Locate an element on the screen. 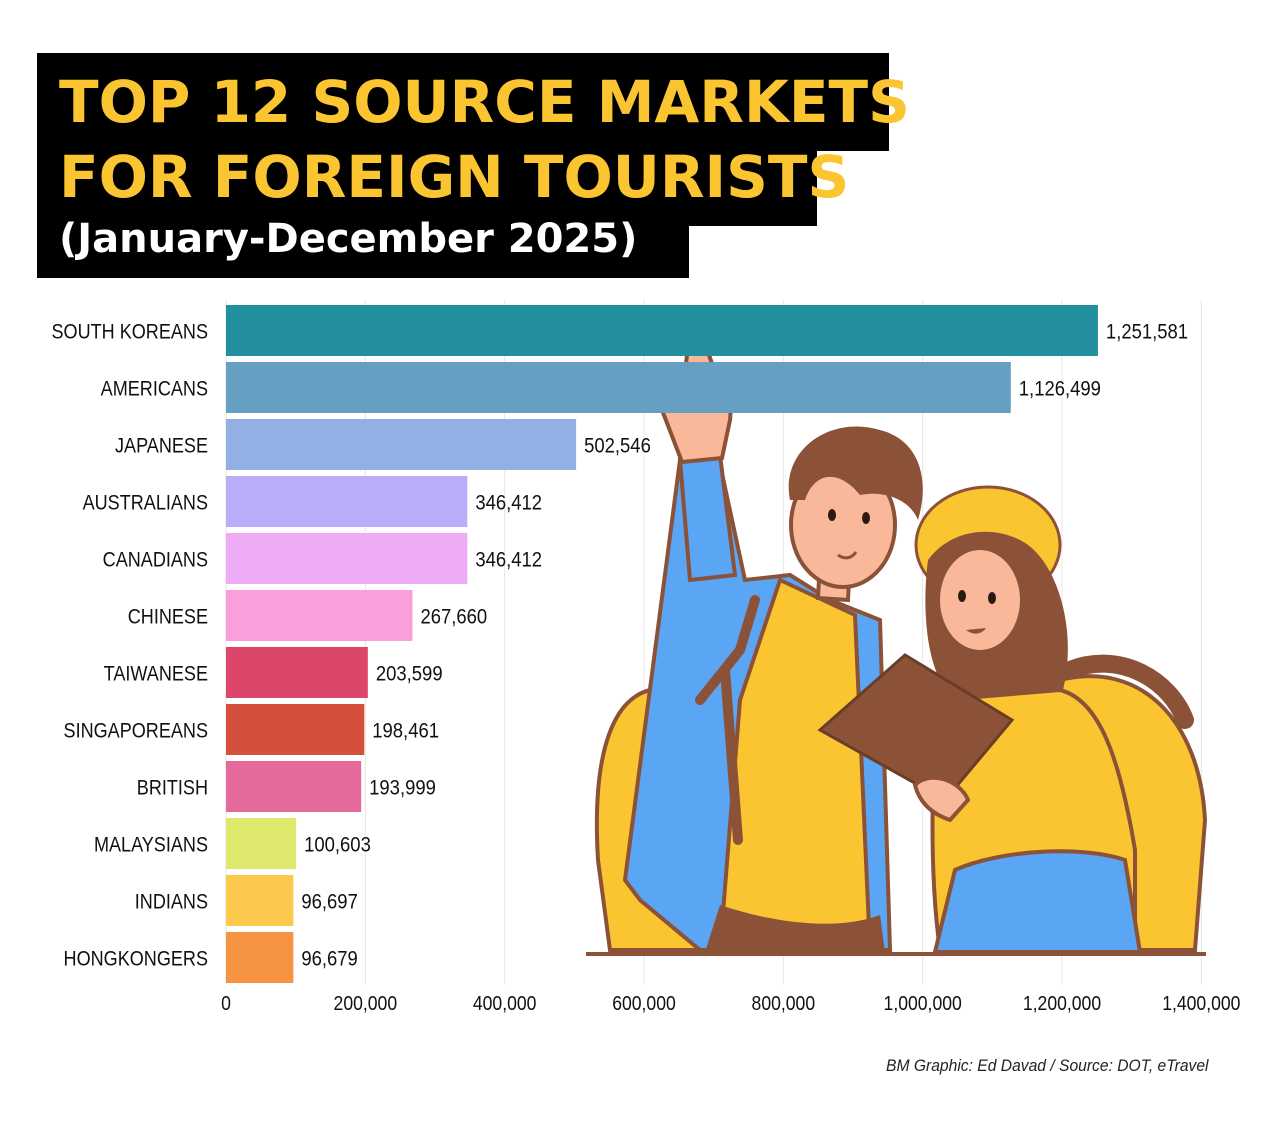 This screenshot has height=1121, width=1280. value-label: 100,603 is located at coordinates (337, 844).